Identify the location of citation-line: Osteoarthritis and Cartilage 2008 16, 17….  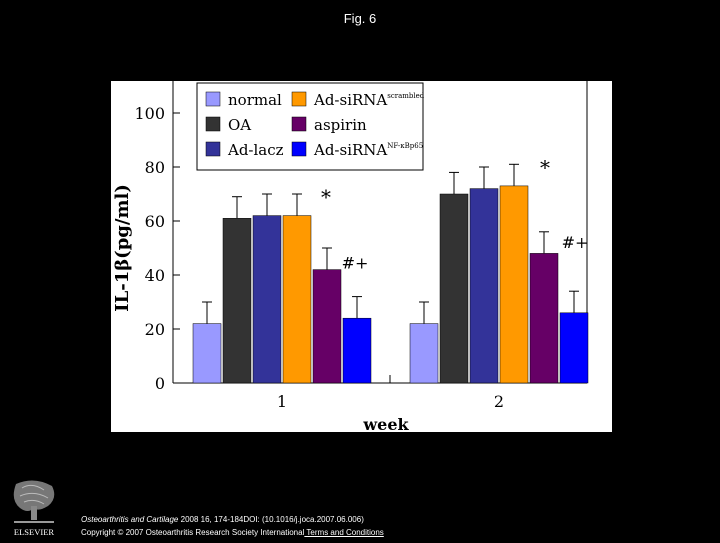
(222, 519).